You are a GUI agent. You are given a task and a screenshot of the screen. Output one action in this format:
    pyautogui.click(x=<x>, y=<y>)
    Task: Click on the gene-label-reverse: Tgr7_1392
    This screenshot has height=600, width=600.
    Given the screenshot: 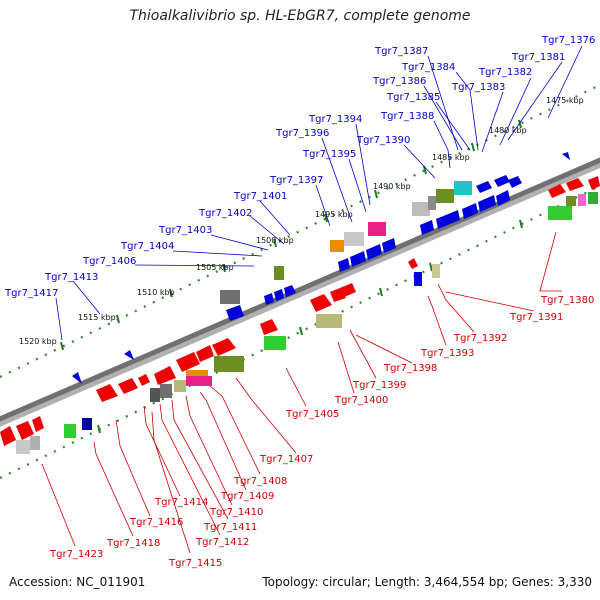 What is the action you would take?
    pyautogui.click(x=480, y=338)
    